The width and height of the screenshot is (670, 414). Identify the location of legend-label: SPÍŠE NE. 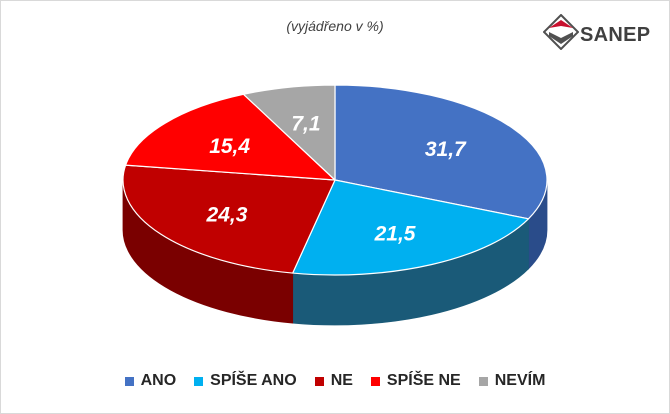
(423, 380).